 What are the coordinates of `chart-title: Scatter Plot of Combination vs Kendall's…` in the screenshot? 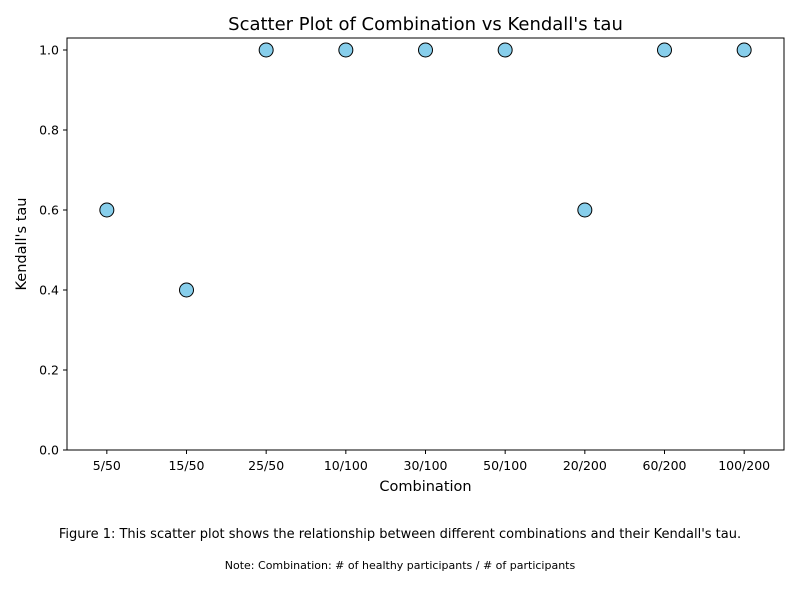 It's located at (425, 24).